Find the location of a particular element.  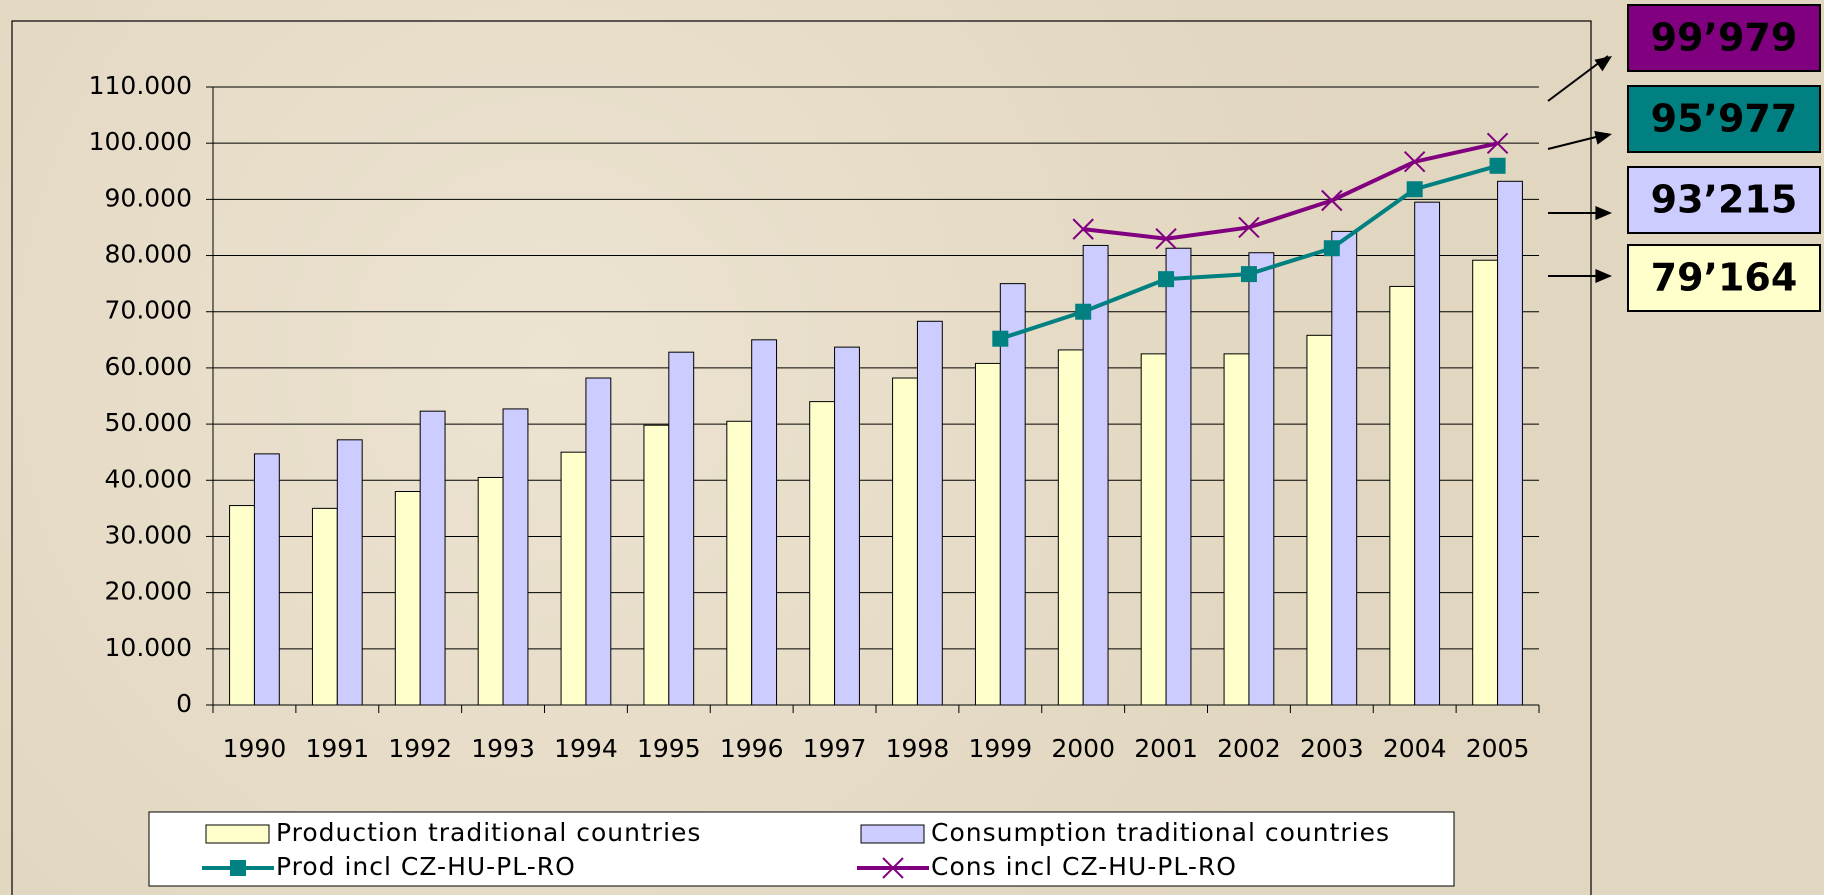

y-tick-label: 30.000 is located at coordinates (148, 534).